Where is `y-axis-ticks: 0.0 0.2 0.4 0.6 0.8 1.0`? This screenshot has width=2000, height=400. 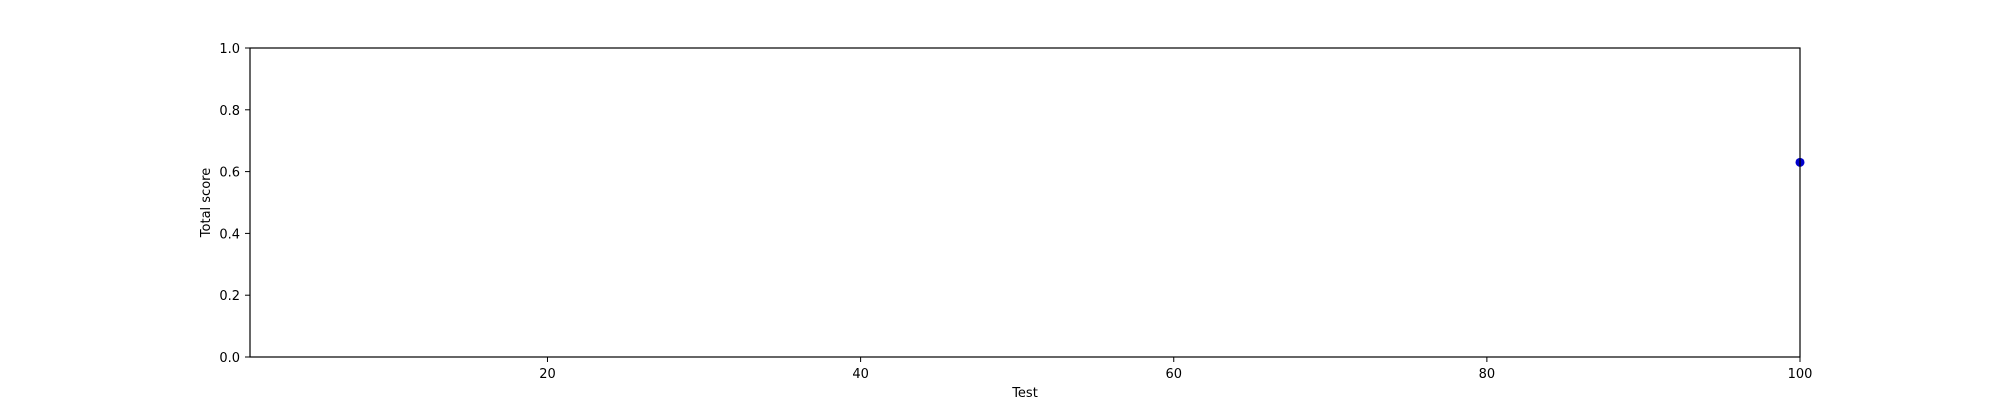
y-axis-ticks: 0.0 0.2 0.4 0.6 0.8 1.0 is located at coordinates (234, 204).